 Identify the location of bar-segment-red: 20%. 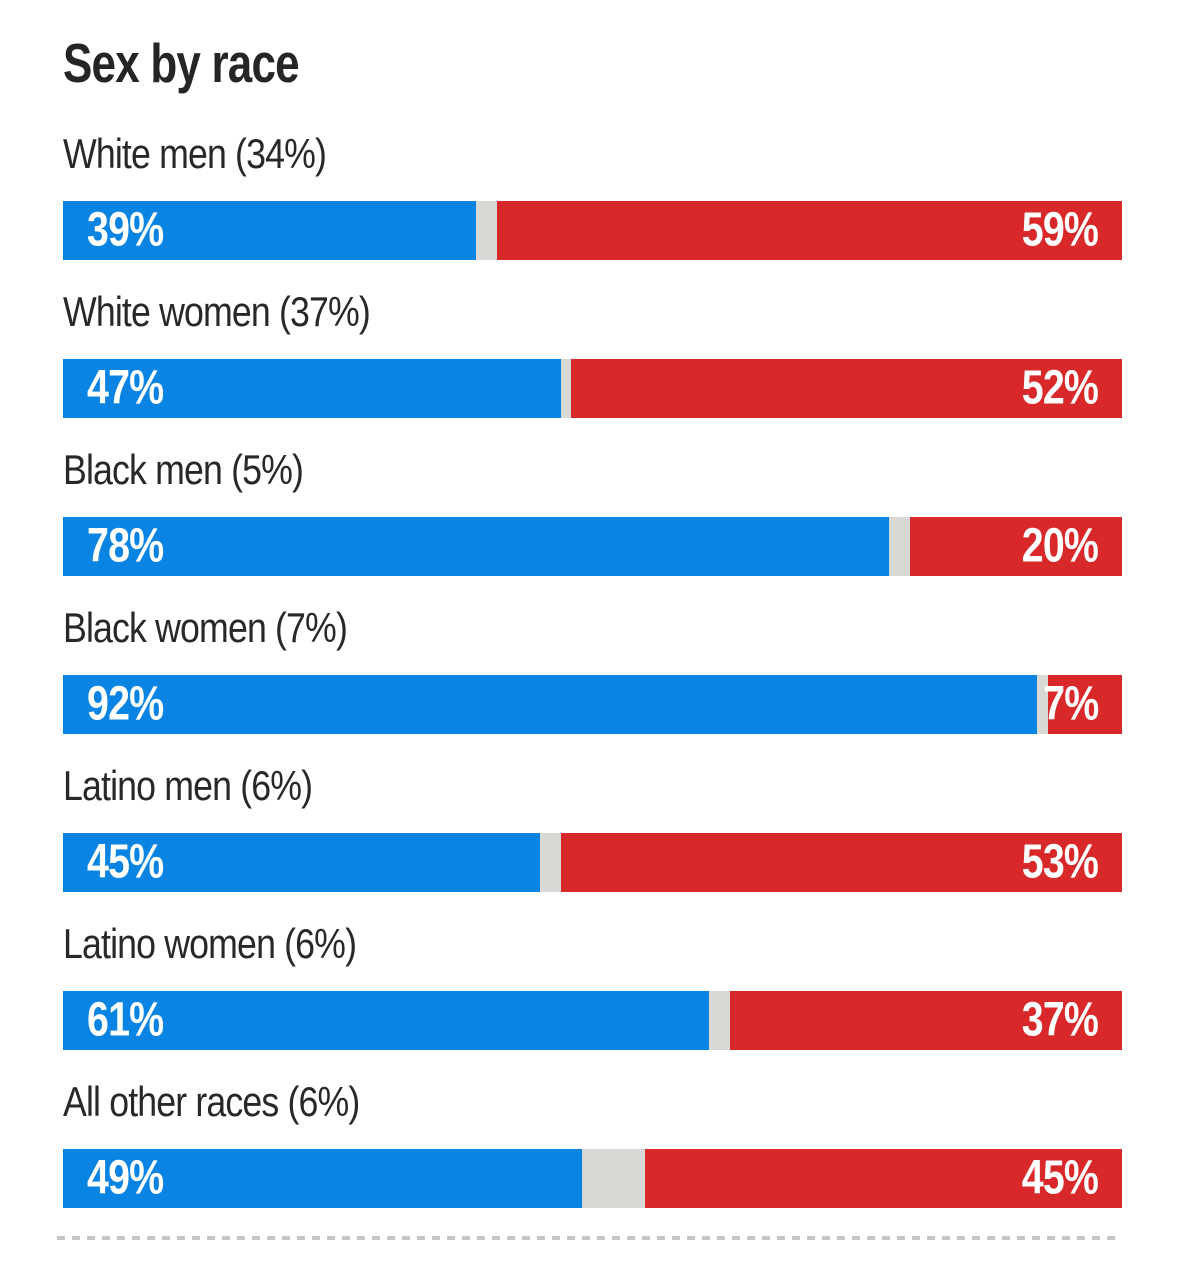
(1016, 546).